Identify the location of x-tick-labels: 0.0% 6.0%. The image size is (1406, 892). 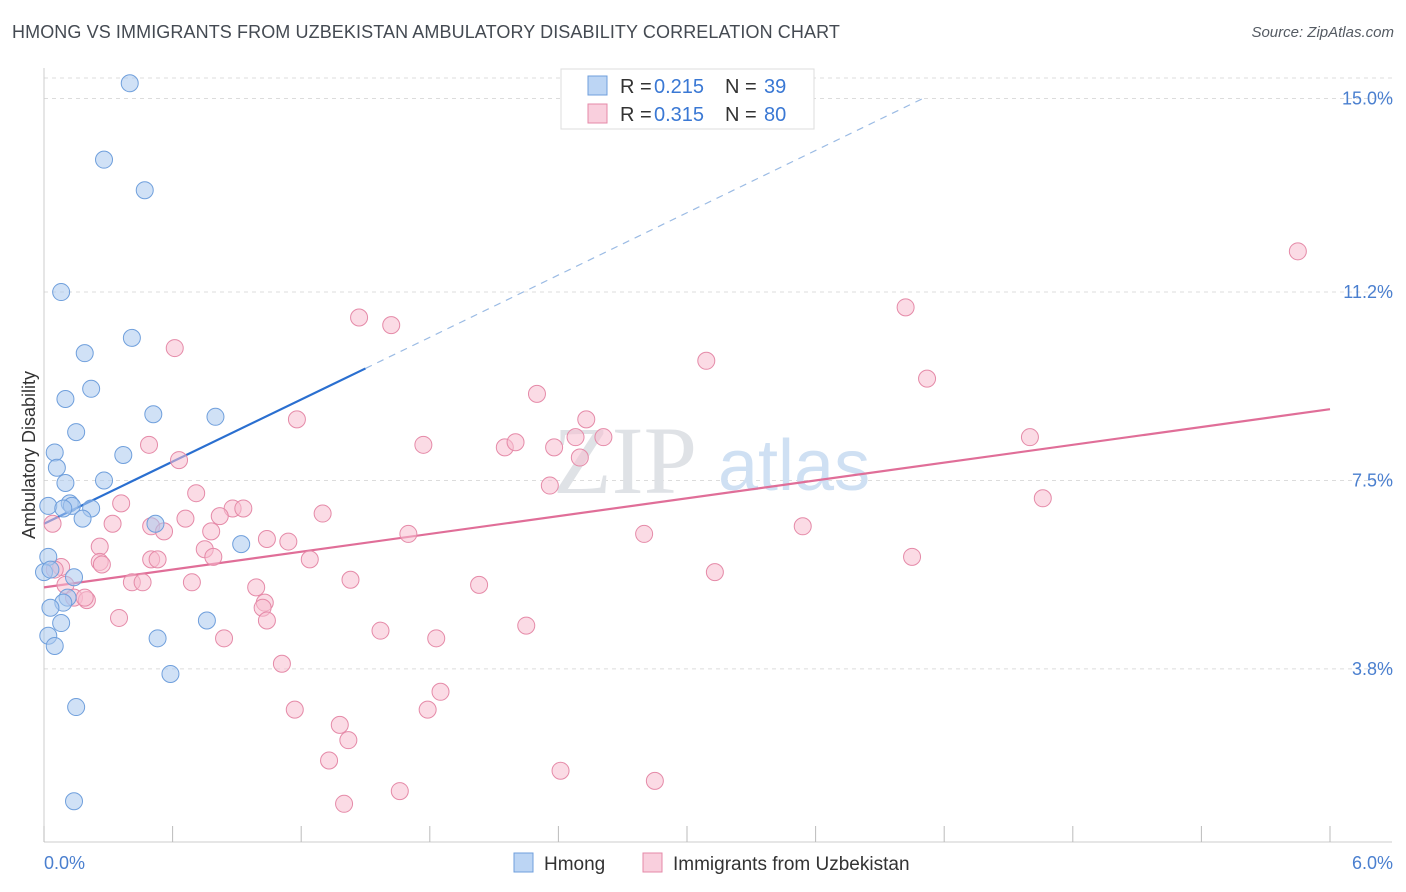
(718, 863).